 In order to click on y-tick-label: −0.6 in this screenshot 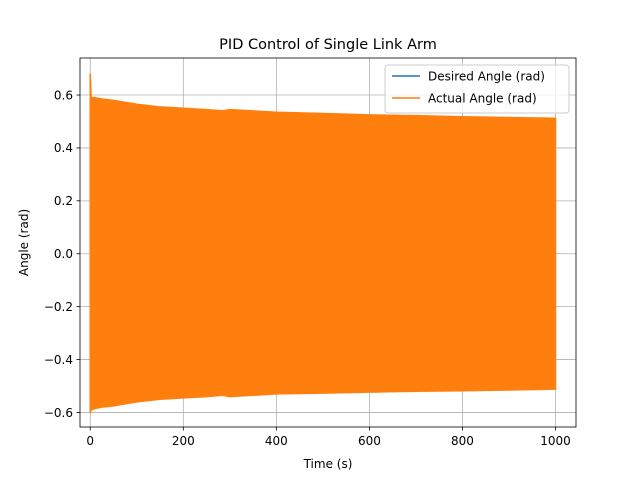, I will do `click(58, 413)`.